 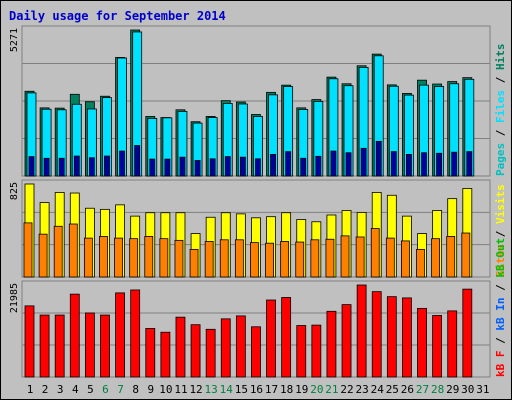 I want to click on chart-title: Daily usage for September 2014, so click(x=117, y=16).